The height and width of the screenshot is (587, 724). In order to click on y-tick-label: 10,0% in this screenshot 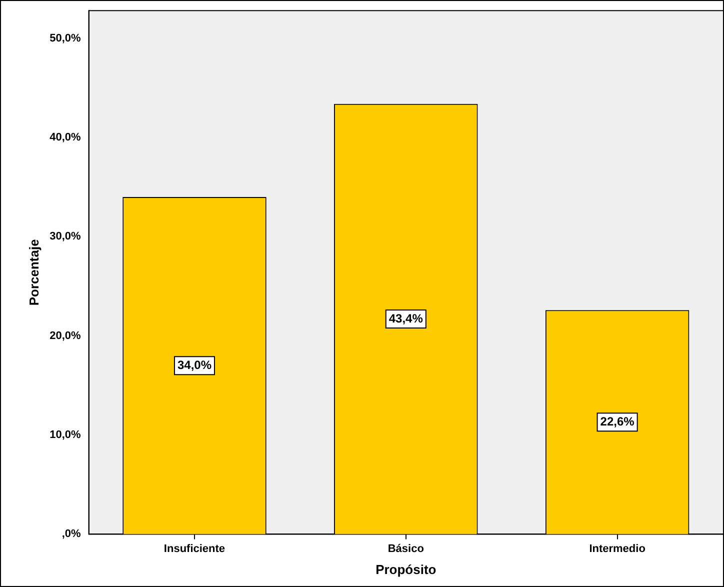, I will do `click(65, 435)`.